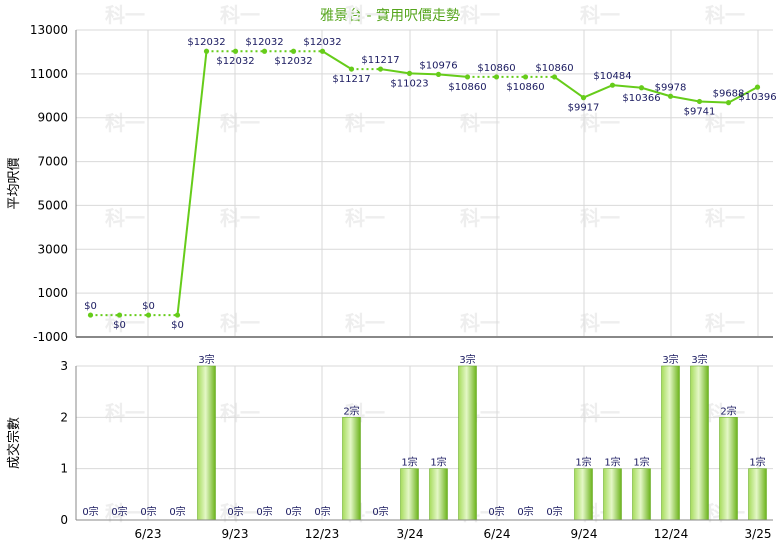  Describe the element at coordinates (728, 410) in the screenshot. I see `bar-value-label: 2宗` at that location.